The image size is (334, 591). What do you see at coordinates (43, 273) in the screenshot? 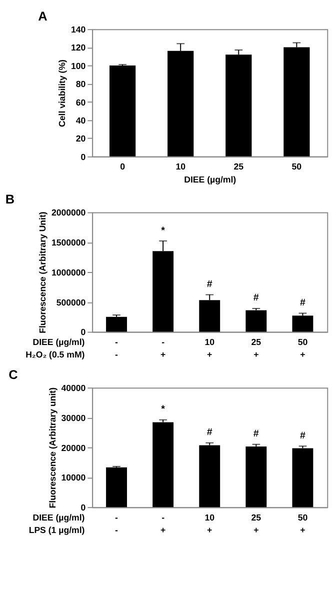
I see `y-axis-title: Fluorescence (Arbitrary Unit)` at bounding box center [43, 273].